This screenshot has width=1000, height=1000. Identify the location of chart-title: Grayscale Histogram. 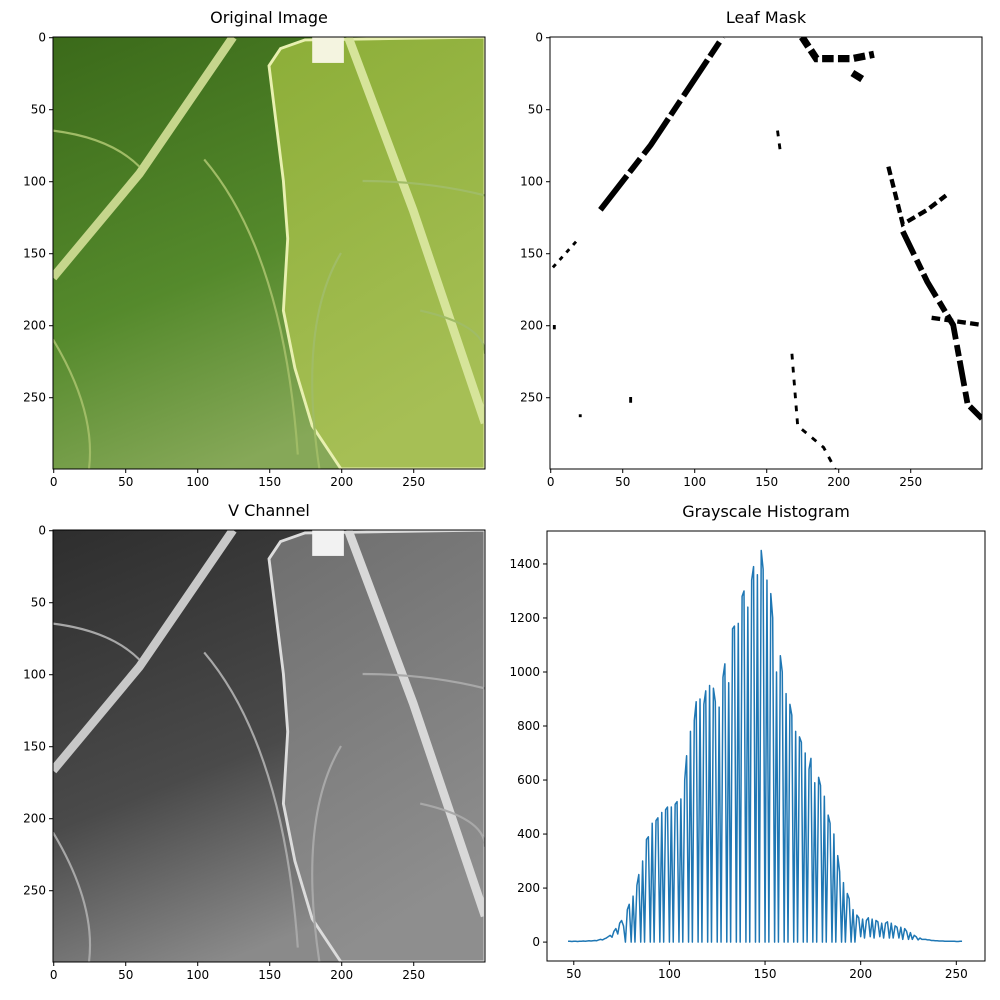
(766, 511).